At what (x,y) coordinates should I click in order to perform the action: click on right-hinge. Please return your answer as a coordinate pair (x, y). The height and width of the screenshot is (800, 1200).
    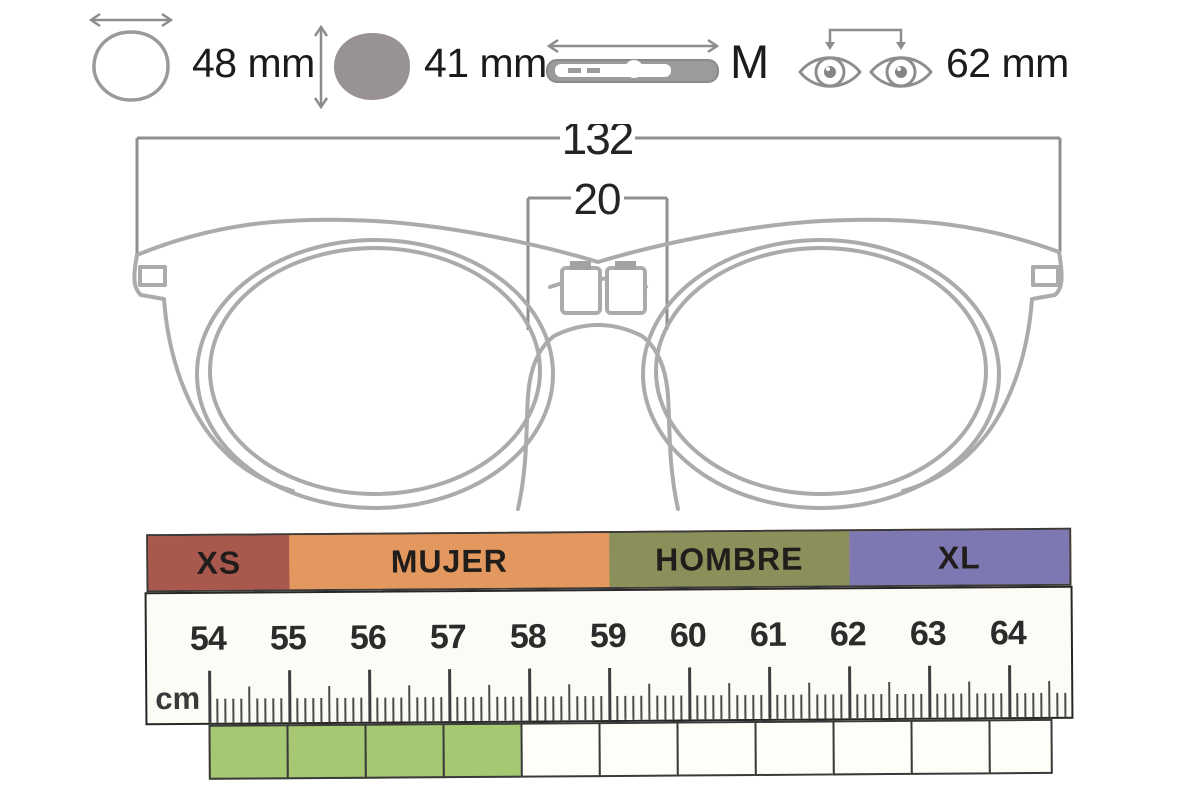
    Looking at the image, I should click on (1045, 276).